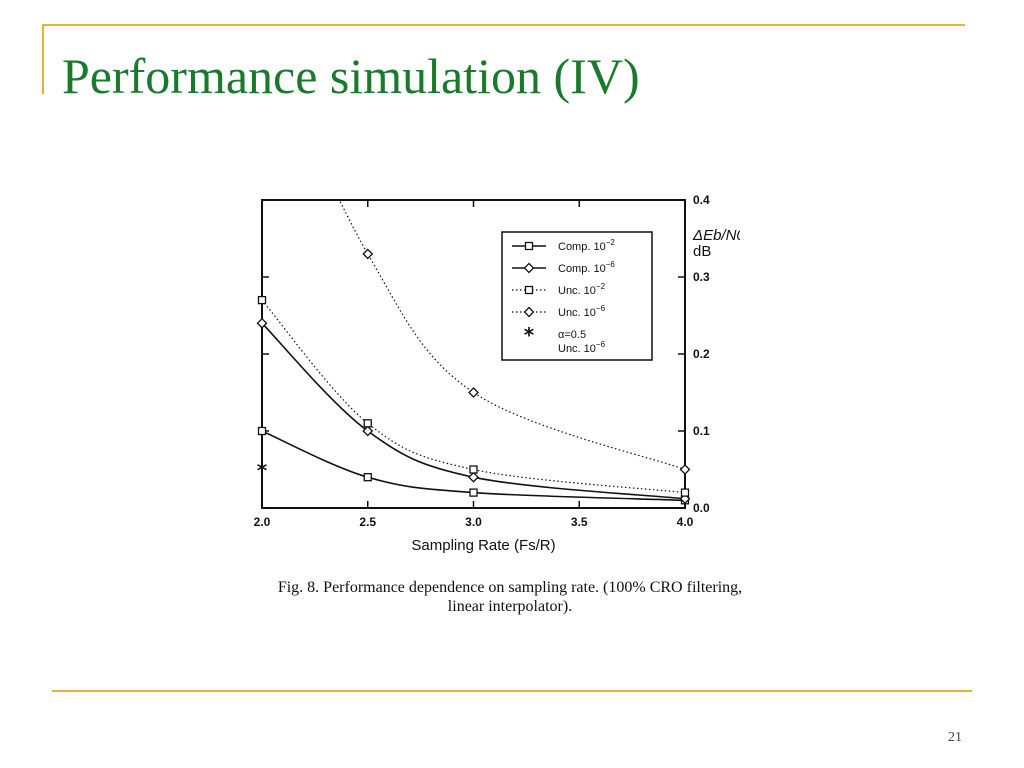 This screenshot has height=768, width=1024. I want to click on legend-exp-3: −6, so click(601, 308).